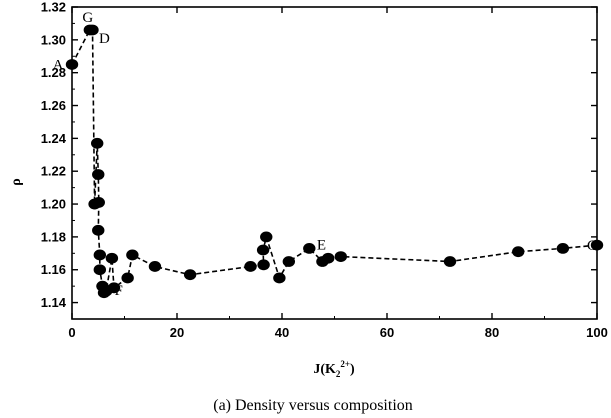 The height and width of the screenshot is (418, 611). I want to click on x-tick-label: 40, so click(282, 332).